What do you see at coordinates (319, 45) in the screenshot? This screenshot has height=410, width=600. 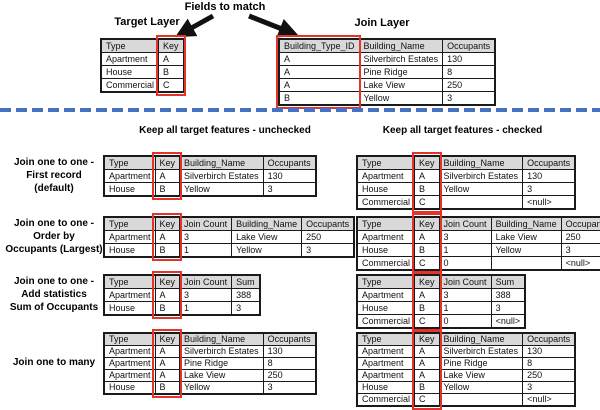 I see `column-header: Building_Type_ID` at bounding box center [319, 45].